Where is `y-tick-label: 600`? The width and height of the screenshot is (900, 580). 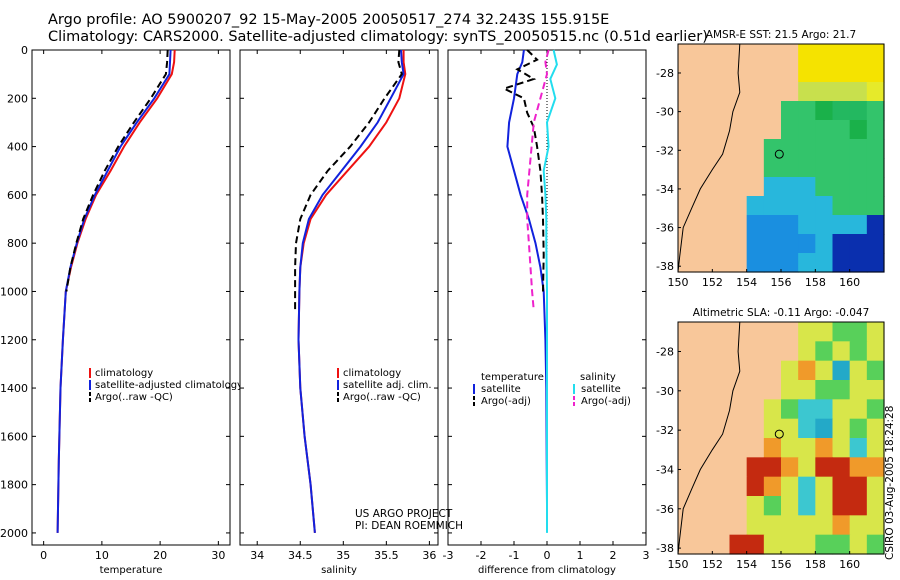
y-tick-label: 600 is located at coordinates (17, 195).